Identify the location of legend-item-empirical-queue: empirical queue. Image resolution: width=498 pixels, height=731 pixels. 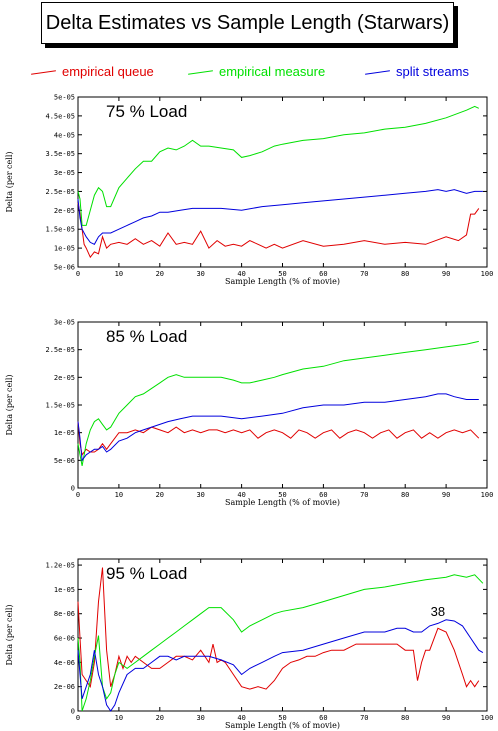
(92, 71).